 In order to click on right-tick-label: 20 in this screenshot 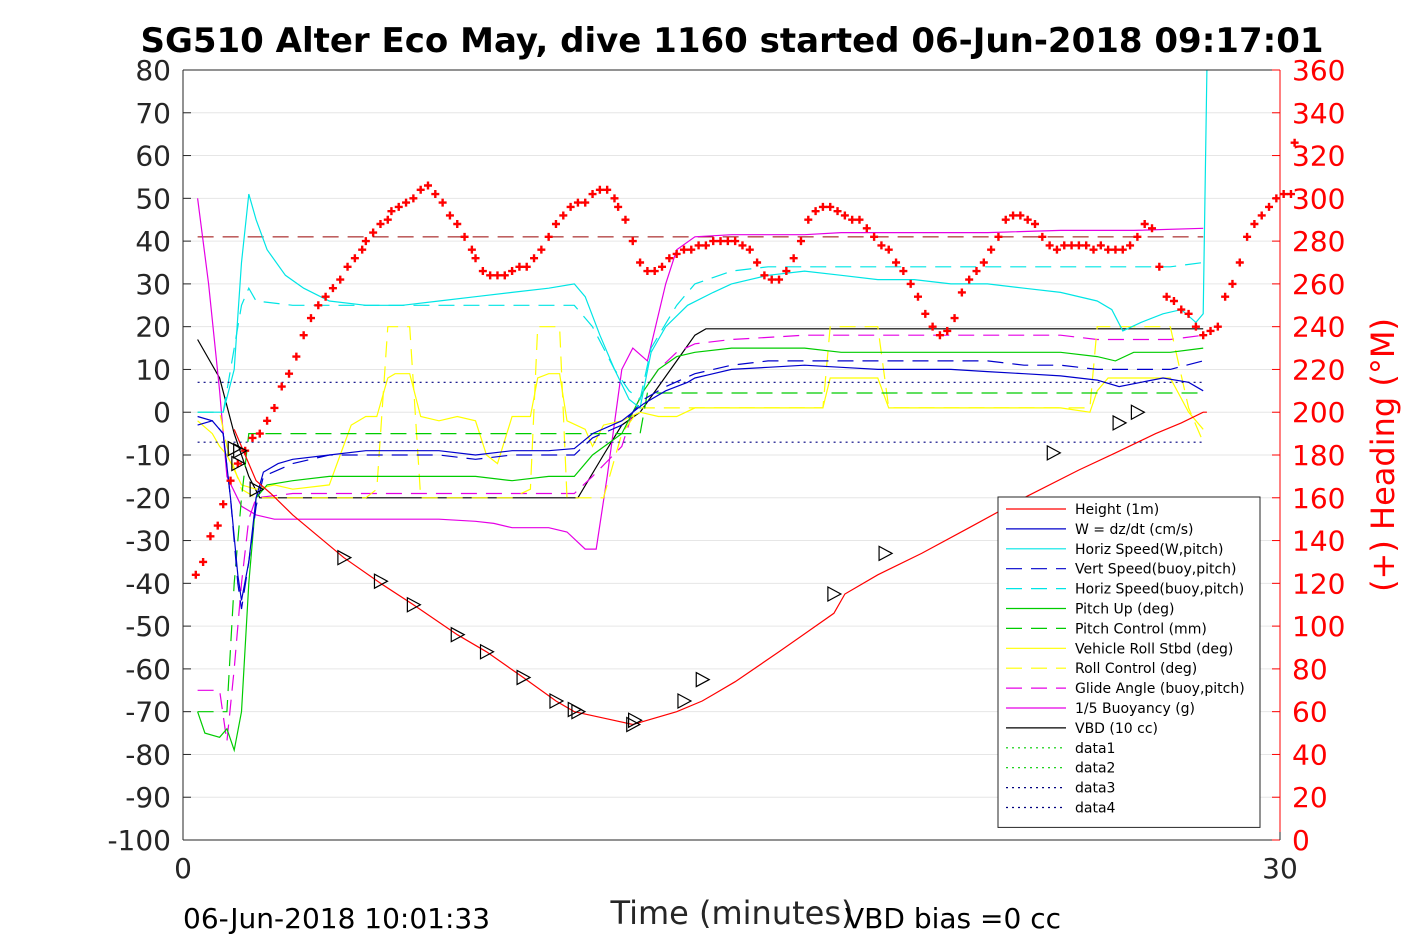, I will do `click(1310, 797)`.